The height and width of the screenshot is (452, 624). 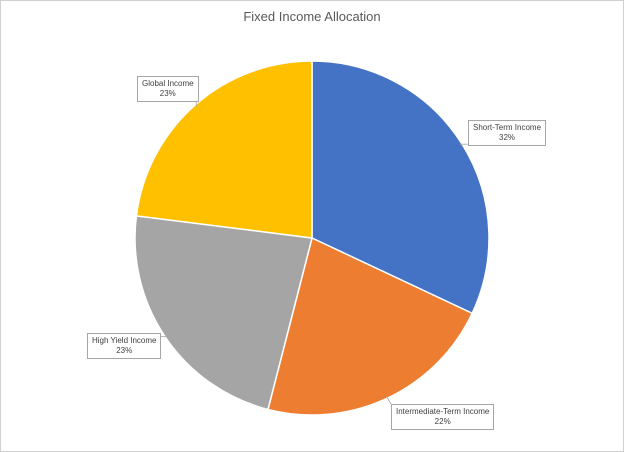 What do you see at coordinates (224, 149) in the screenshot?
I see `pie-slice-global-income` at bounding box center [224, 149].